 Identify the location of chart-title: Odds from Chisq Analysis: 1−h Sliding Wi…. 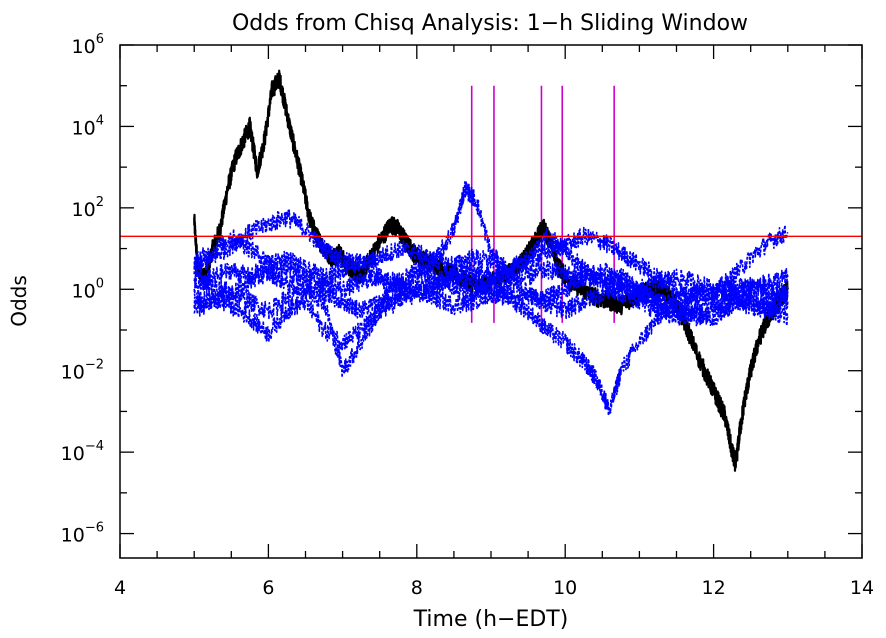
(490, 23).